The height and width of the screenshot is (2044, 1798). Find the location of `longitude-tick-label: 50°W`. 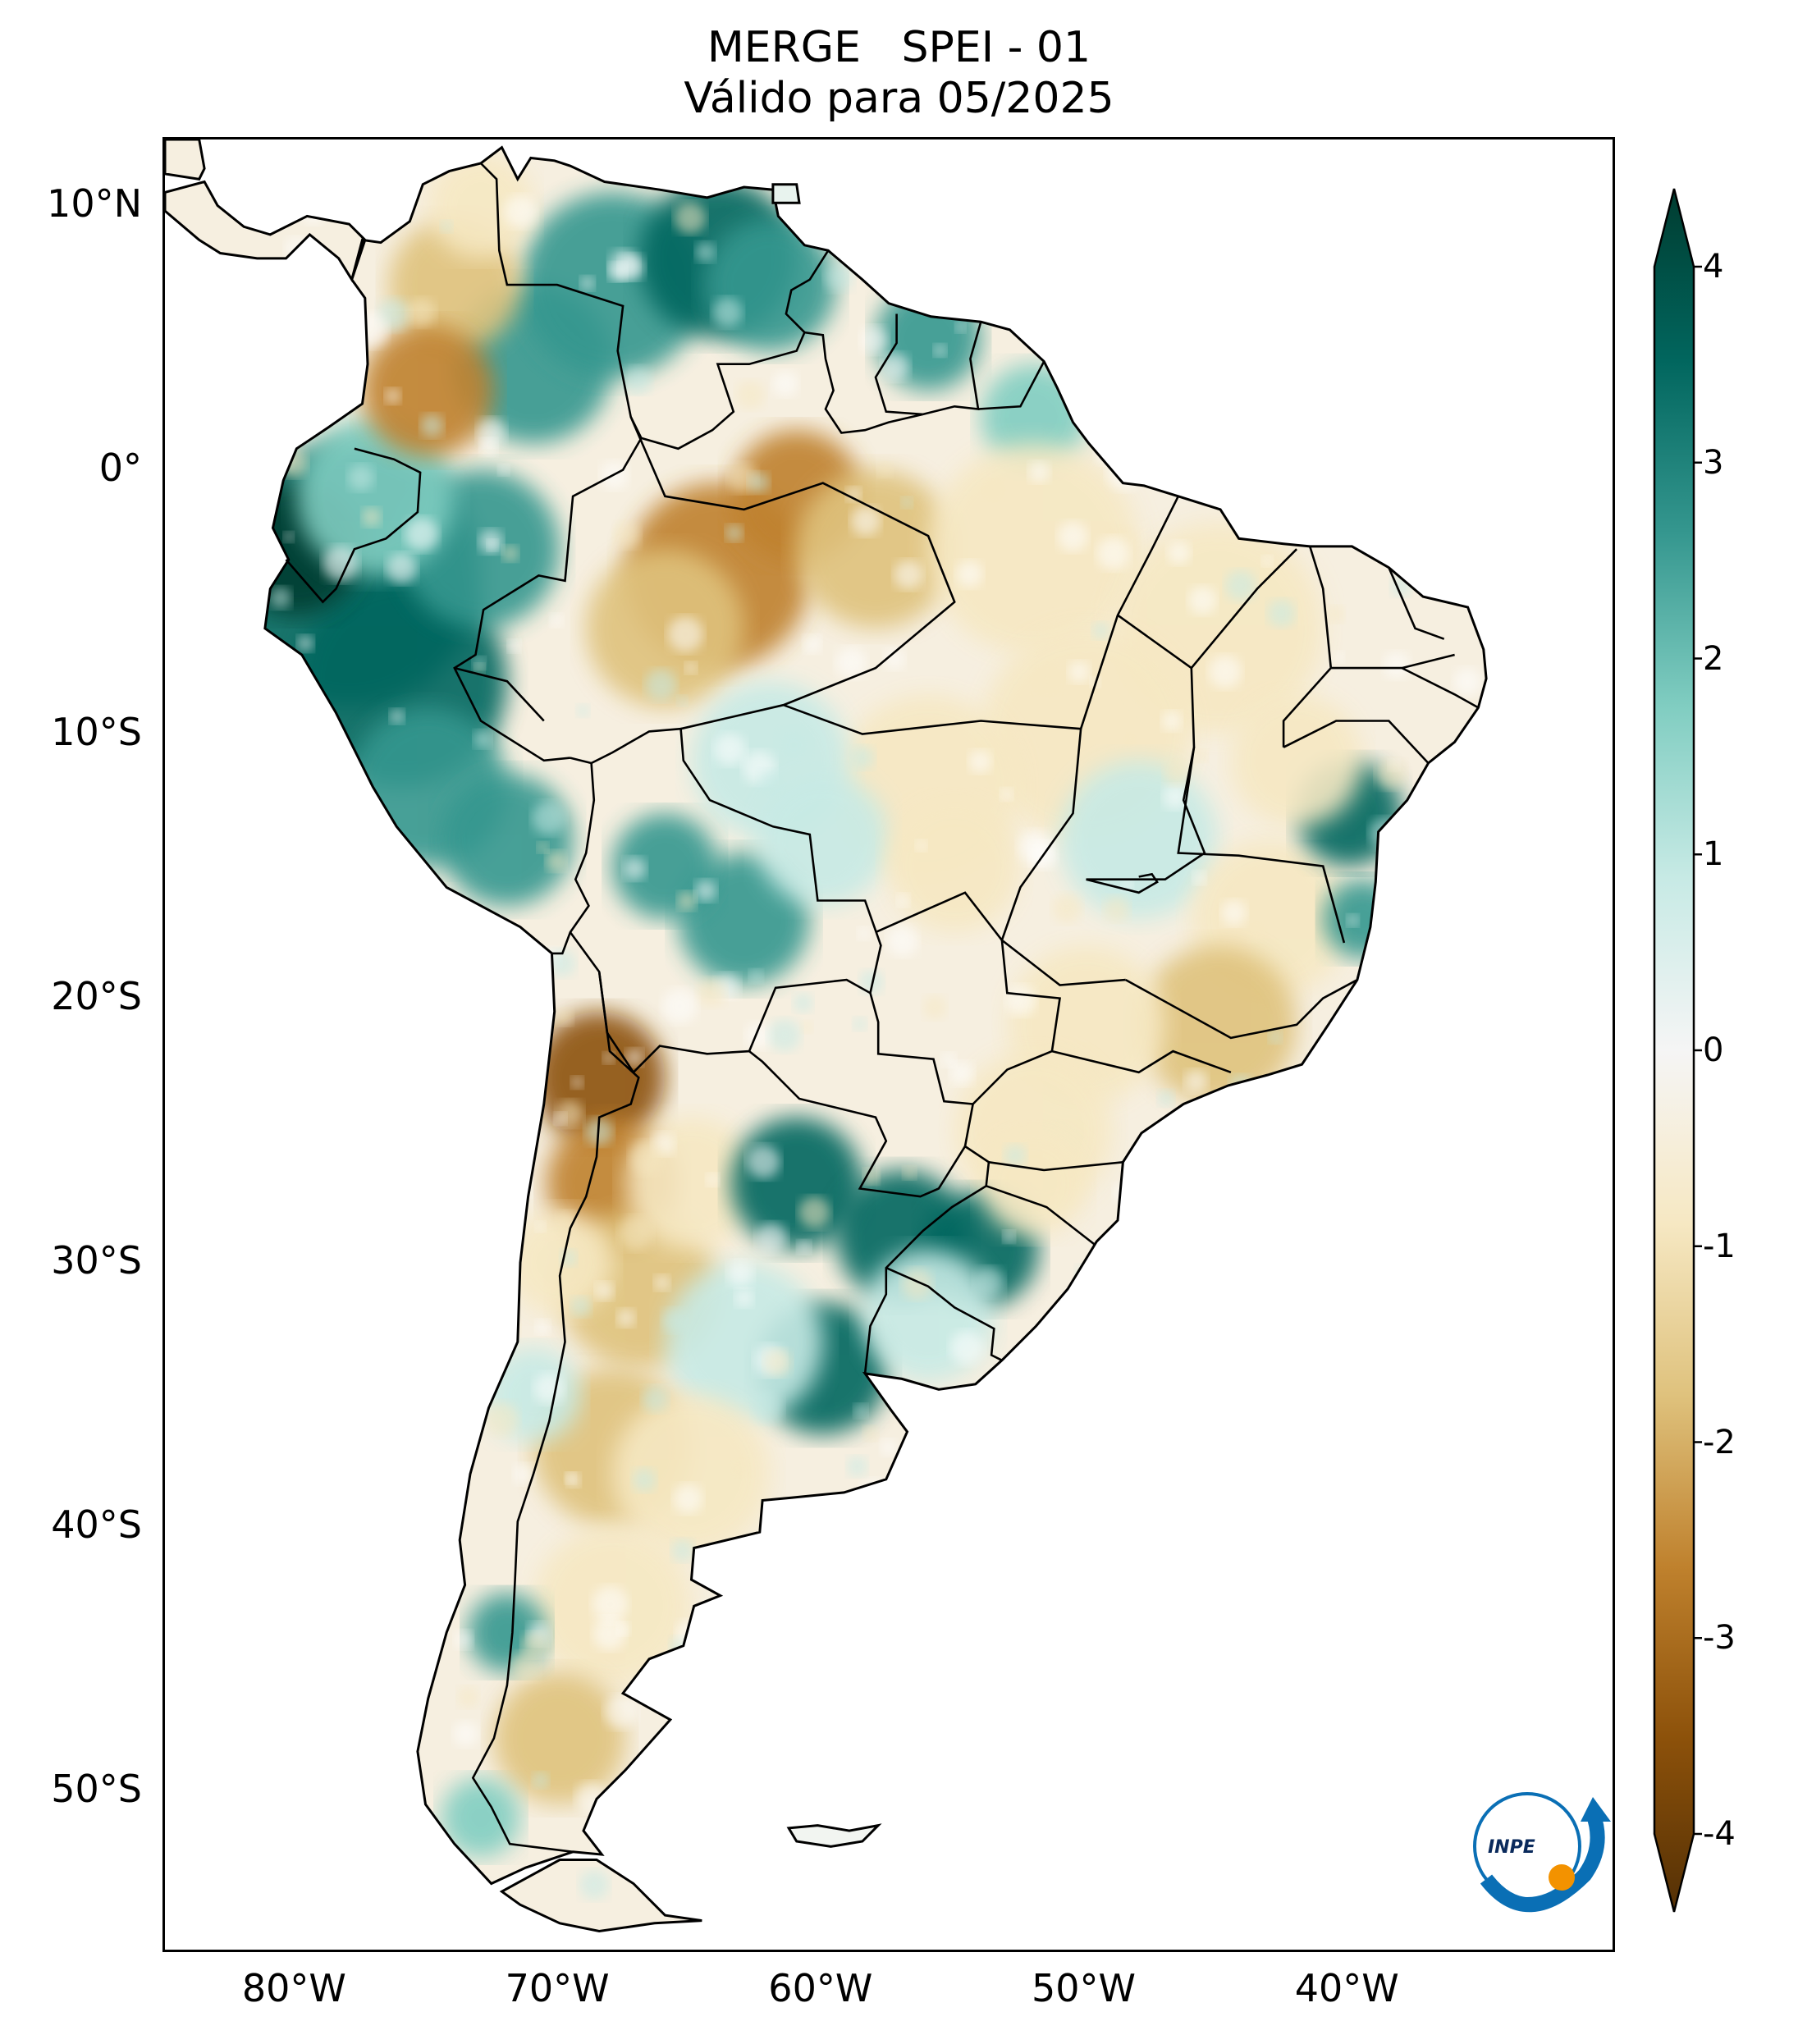

longitude-tick-label: 50°W is located at coordinates (1084, 1988).